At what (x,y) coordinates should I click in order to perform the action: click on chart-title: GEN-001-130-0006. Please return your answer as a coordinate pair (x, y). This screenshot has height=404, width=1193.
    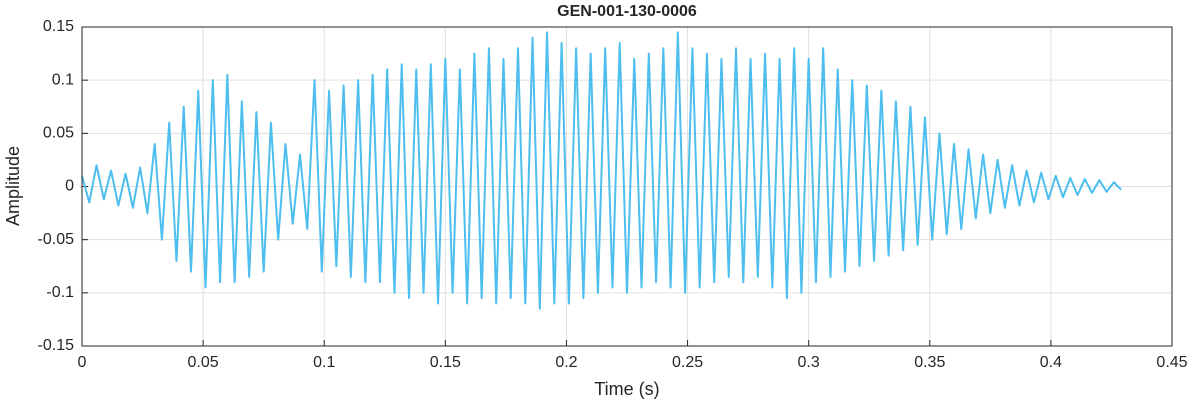
    Looking at the image, I should click on (627, 11).